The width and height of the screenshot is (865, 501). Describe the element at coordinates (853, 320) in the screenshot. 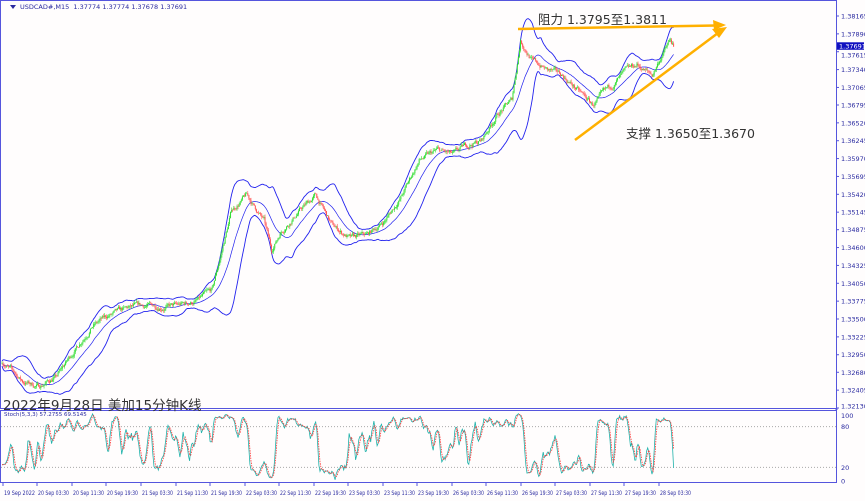

I see `y-tick-label: 1.33500` at that location.